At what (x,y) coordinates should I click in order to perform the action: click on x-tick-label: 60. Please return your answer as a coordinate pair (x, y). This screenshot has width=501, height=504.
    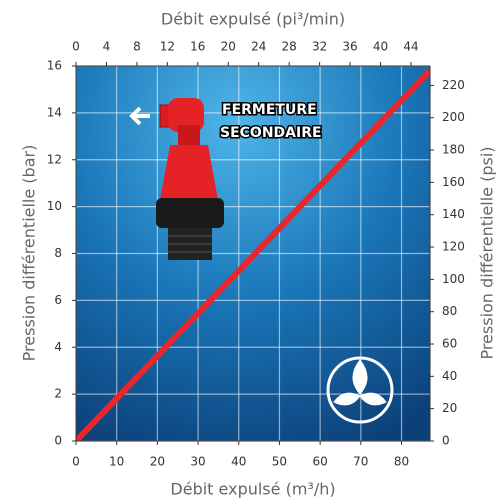
    Looking at the image, I should click on (319, 462).